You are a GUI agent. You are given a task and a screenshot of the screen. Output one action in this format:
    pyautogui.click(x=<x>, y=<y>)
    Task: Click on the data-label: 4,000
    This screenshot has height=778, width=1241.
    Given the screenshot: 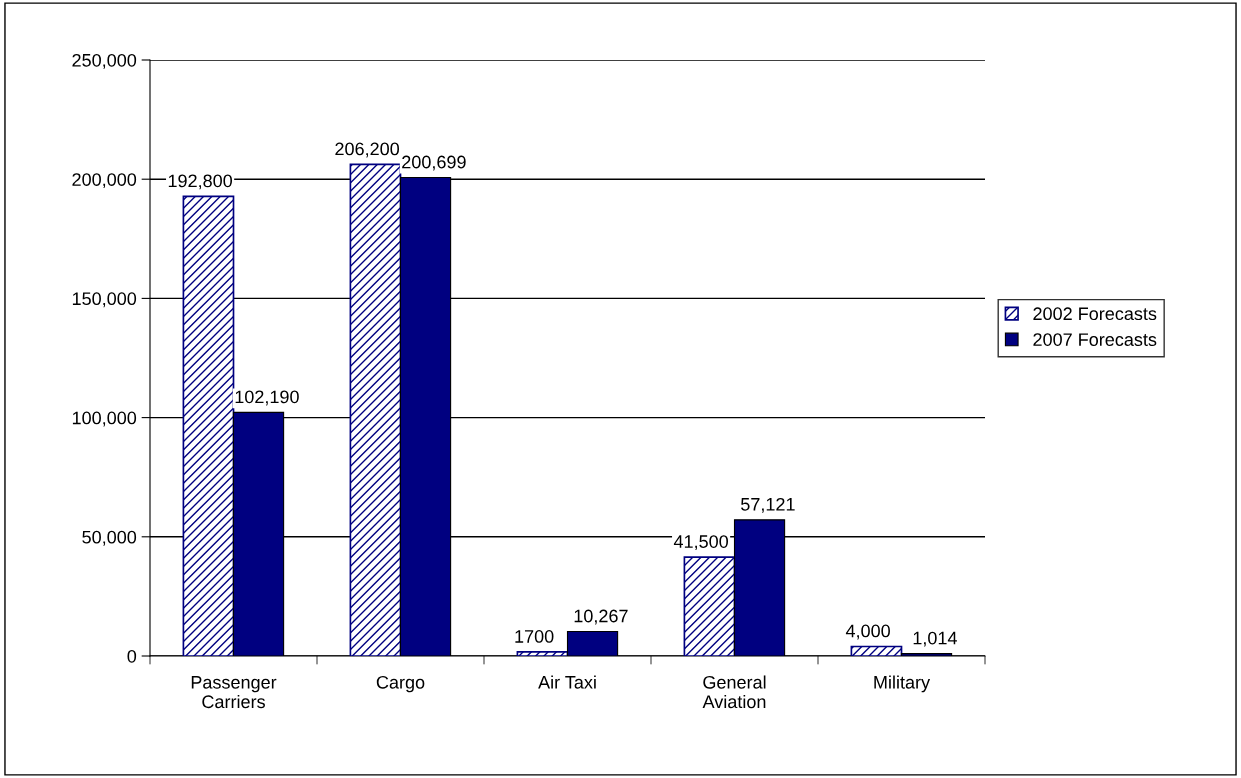 What is the action you would take?
    pyautogui.click(x=867, y=632)
    